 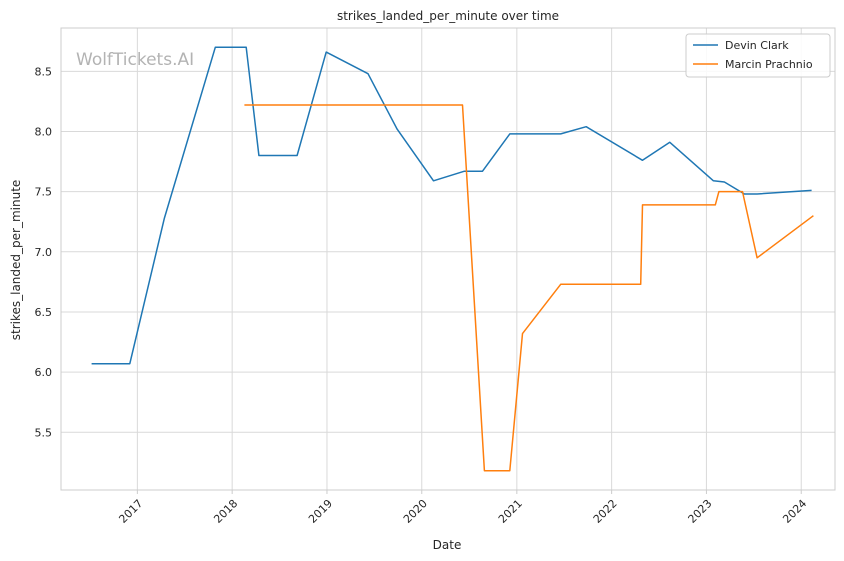 I want to click on legend: Devin Clark Marcin Prachnio, so click(x=758, y=55).